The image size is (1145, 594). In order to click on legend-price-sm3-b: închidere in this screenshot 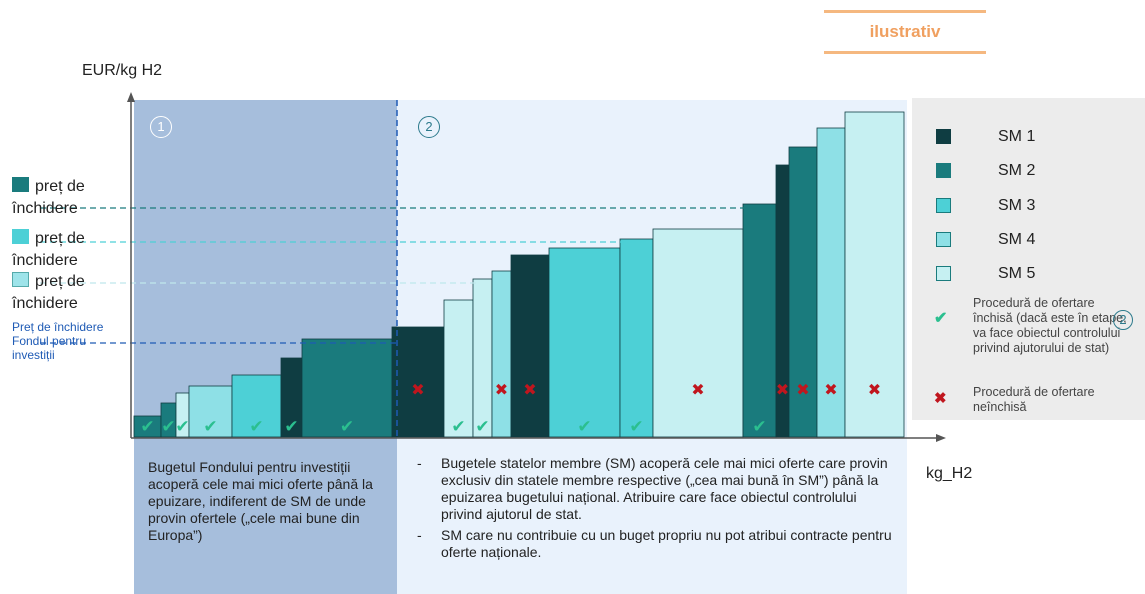, I will do `click(45, 260)`.